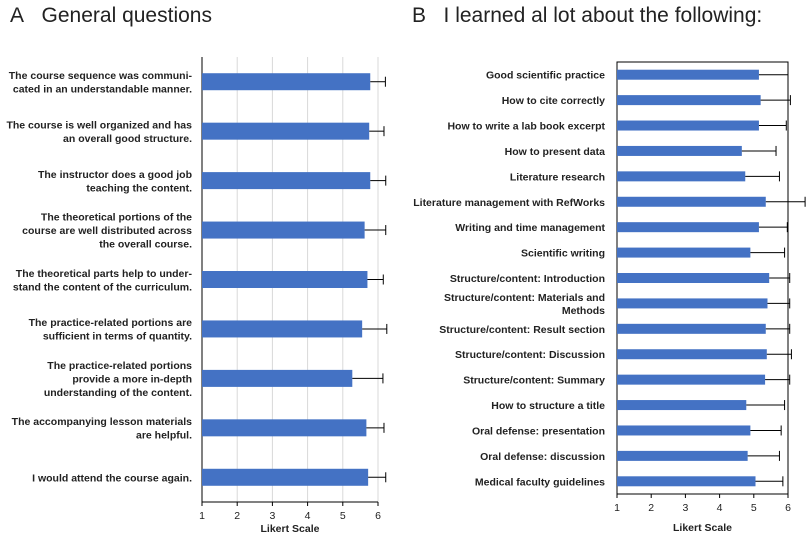  Describe the element at coordinates (126, 15) in the screenshot. I see `panel-a-title-text: General questions` at that location.